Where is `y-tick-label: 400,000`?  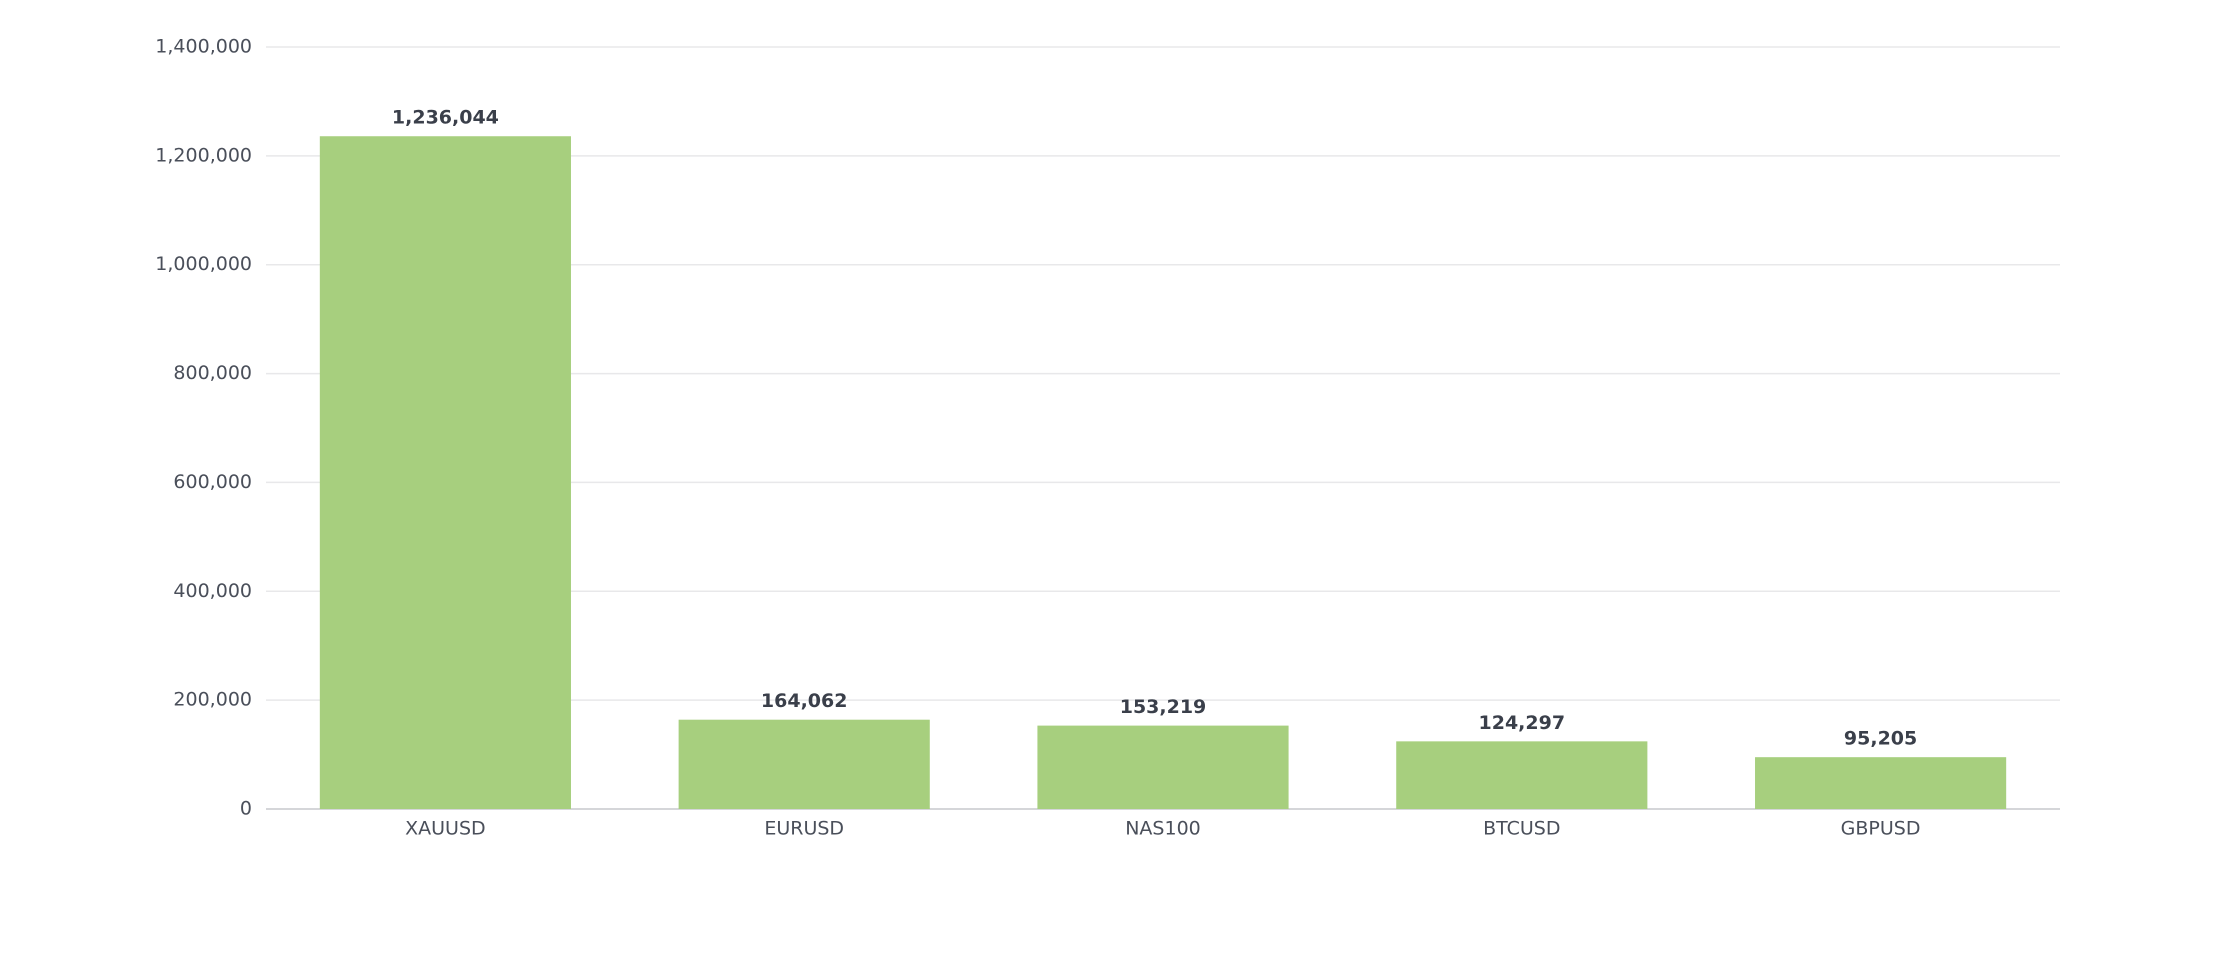
y-tick-label: 400,000 is located at coordinates (212, 591).